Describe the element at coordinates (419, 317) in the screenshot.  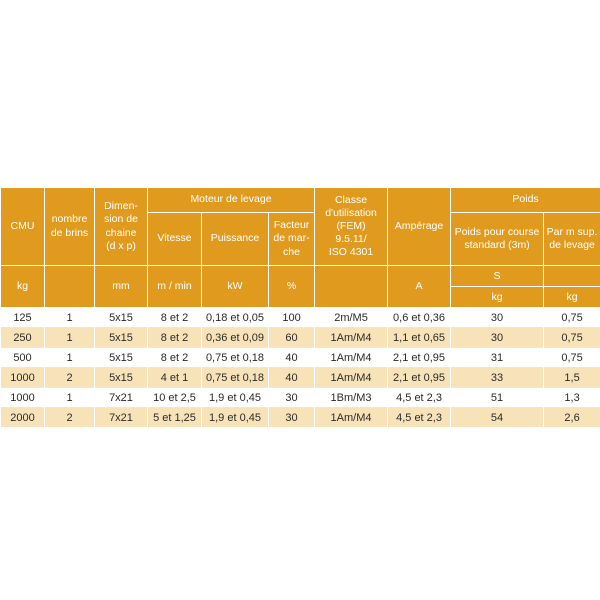
I see `cell-amperage: 0,6 et 0,36` at that location.